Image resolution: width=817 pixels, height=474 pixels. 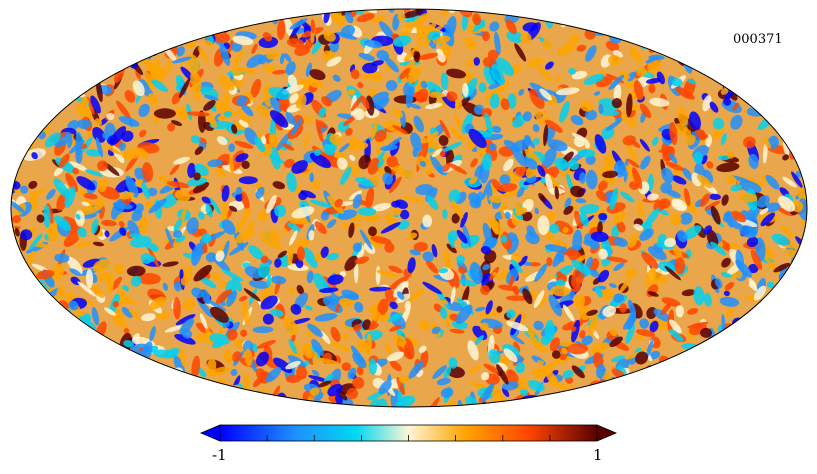 What do you see at coordinates (408, 438) in the screenshot?
I see `colorbar-ticks` at bounding box center [408, 438].